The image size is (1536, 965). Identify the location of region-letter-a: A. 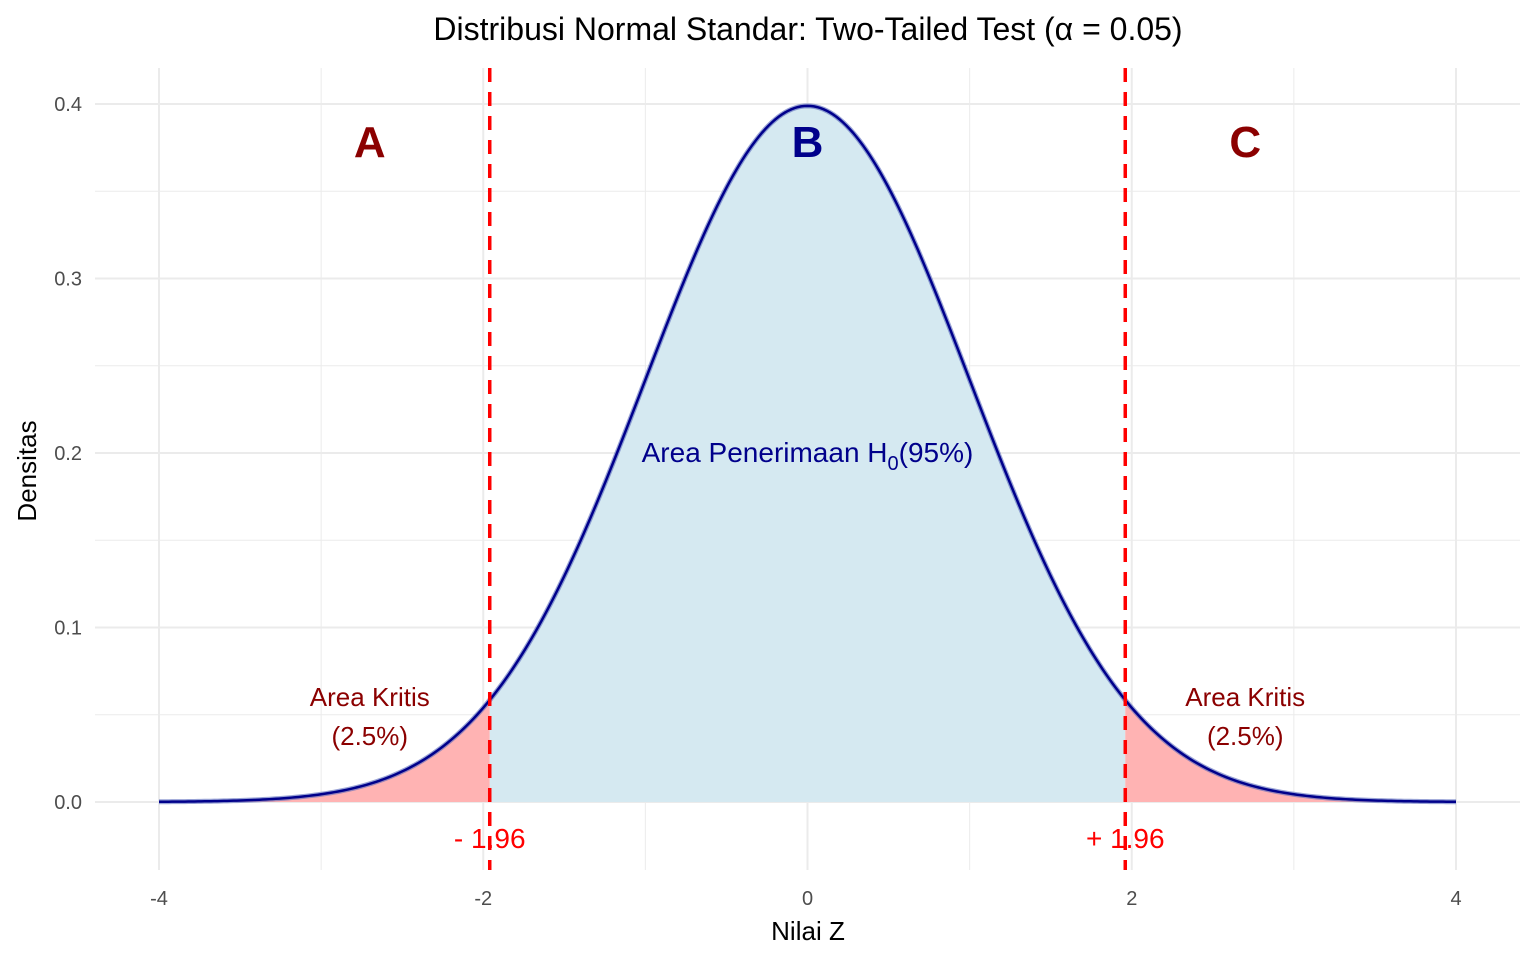
(370, 142).